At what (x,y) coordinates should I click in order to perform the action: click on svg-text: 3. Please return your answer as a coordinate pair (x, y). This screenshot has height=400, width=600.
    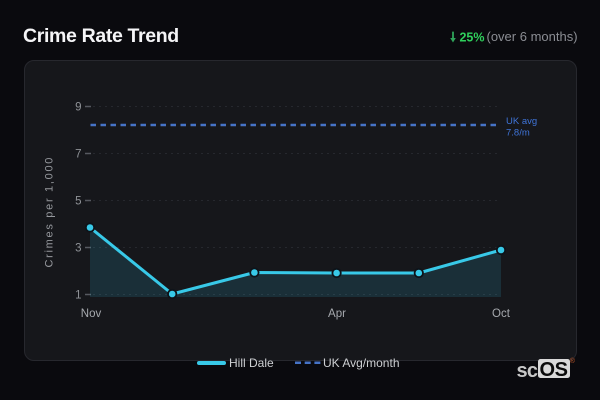
    Looking at the image, I should click on (78, 249).